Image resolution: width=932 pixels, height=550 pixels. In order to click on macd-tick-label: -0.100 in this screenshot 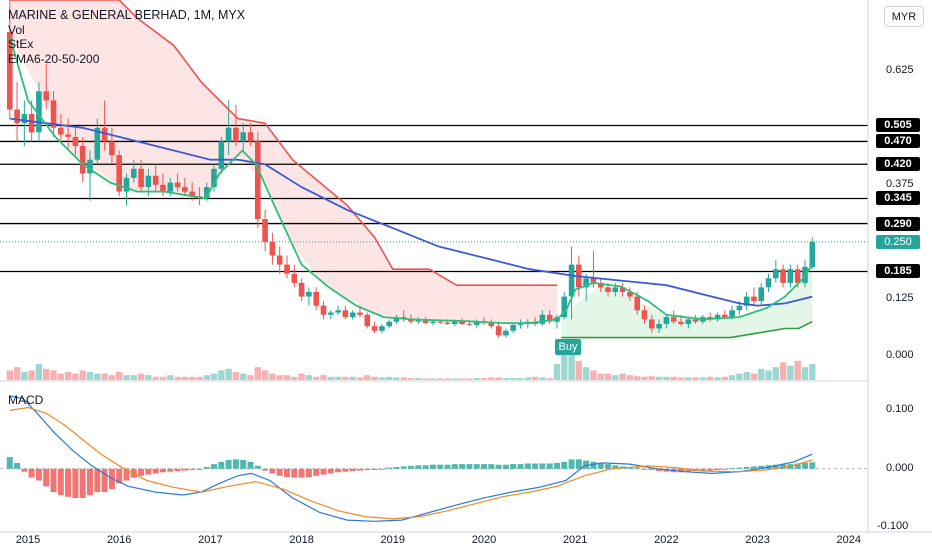, I will do `click(893, 526)`.